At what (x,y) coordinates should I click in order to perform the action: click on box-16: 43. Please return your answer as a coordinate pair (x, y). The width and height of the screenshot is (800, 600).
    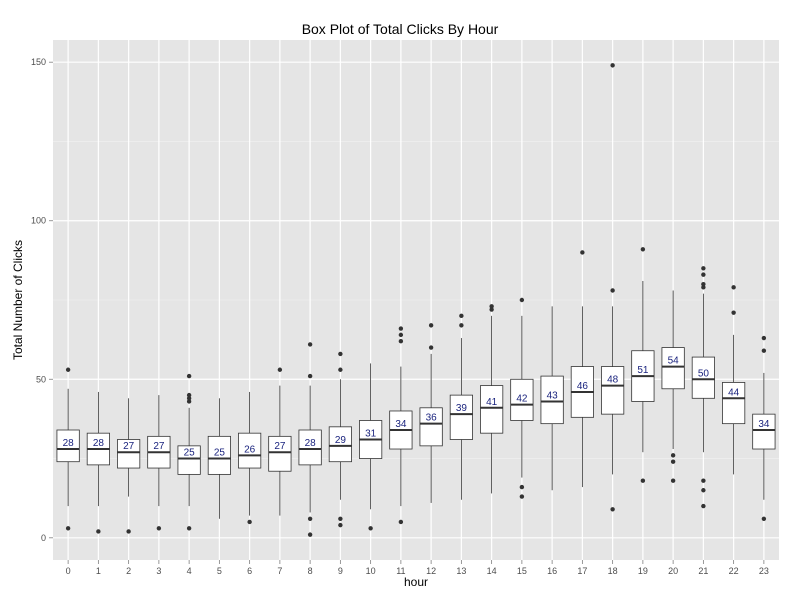
    Looking at the image, I should click on (552, 398).